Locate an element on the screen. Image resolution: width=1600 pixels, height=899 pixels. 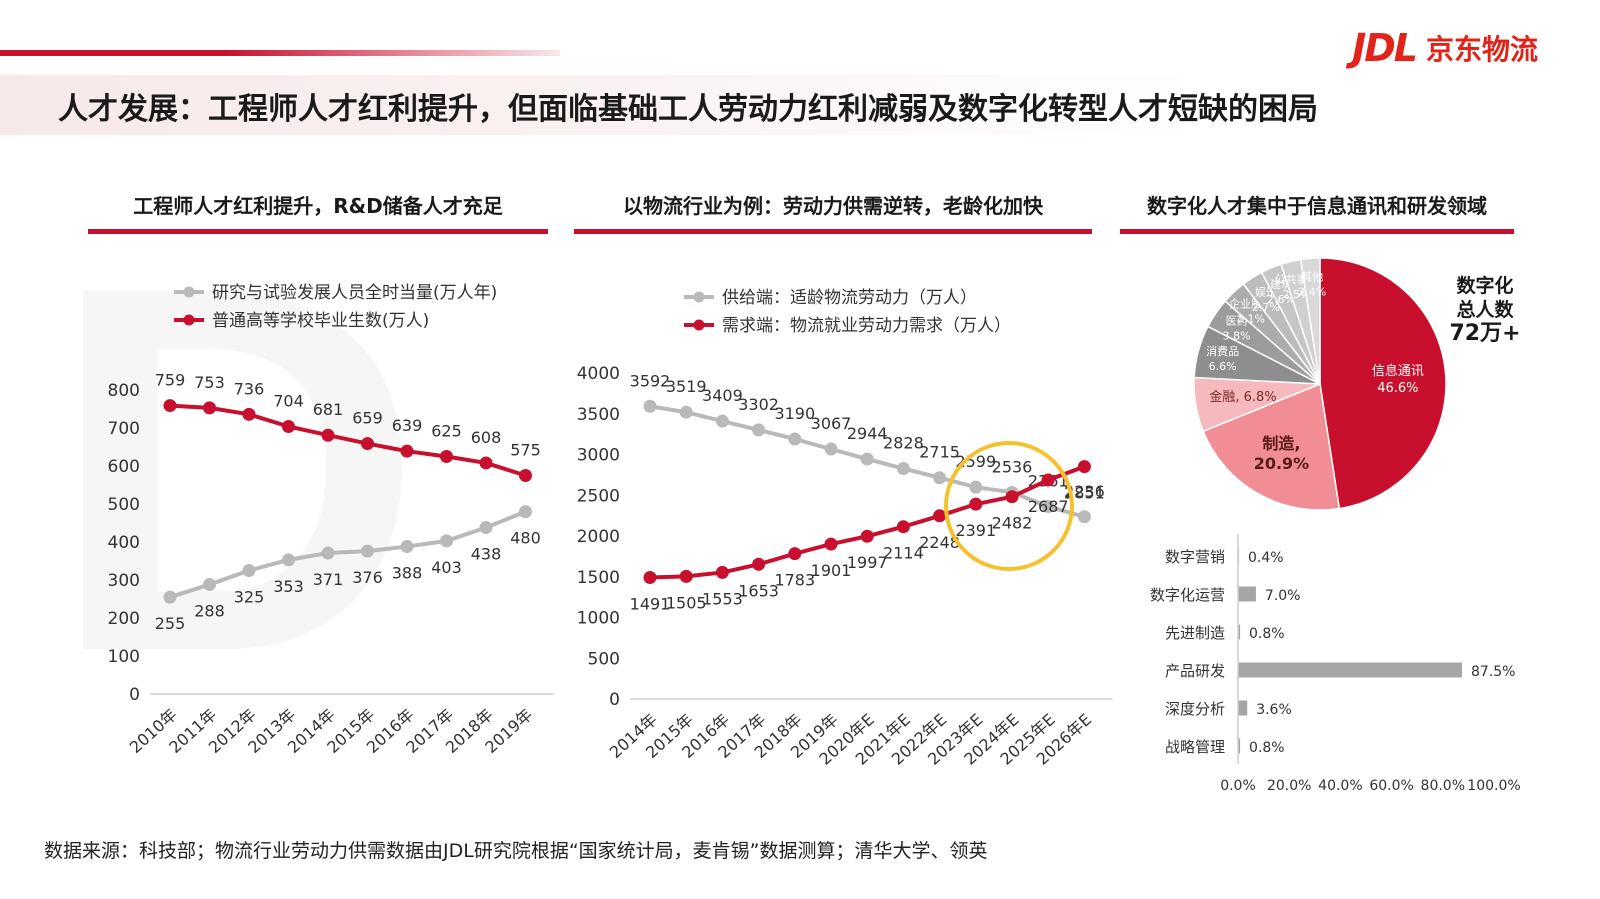
crossover-highlight-circle is located at coordinates (1009, 506).